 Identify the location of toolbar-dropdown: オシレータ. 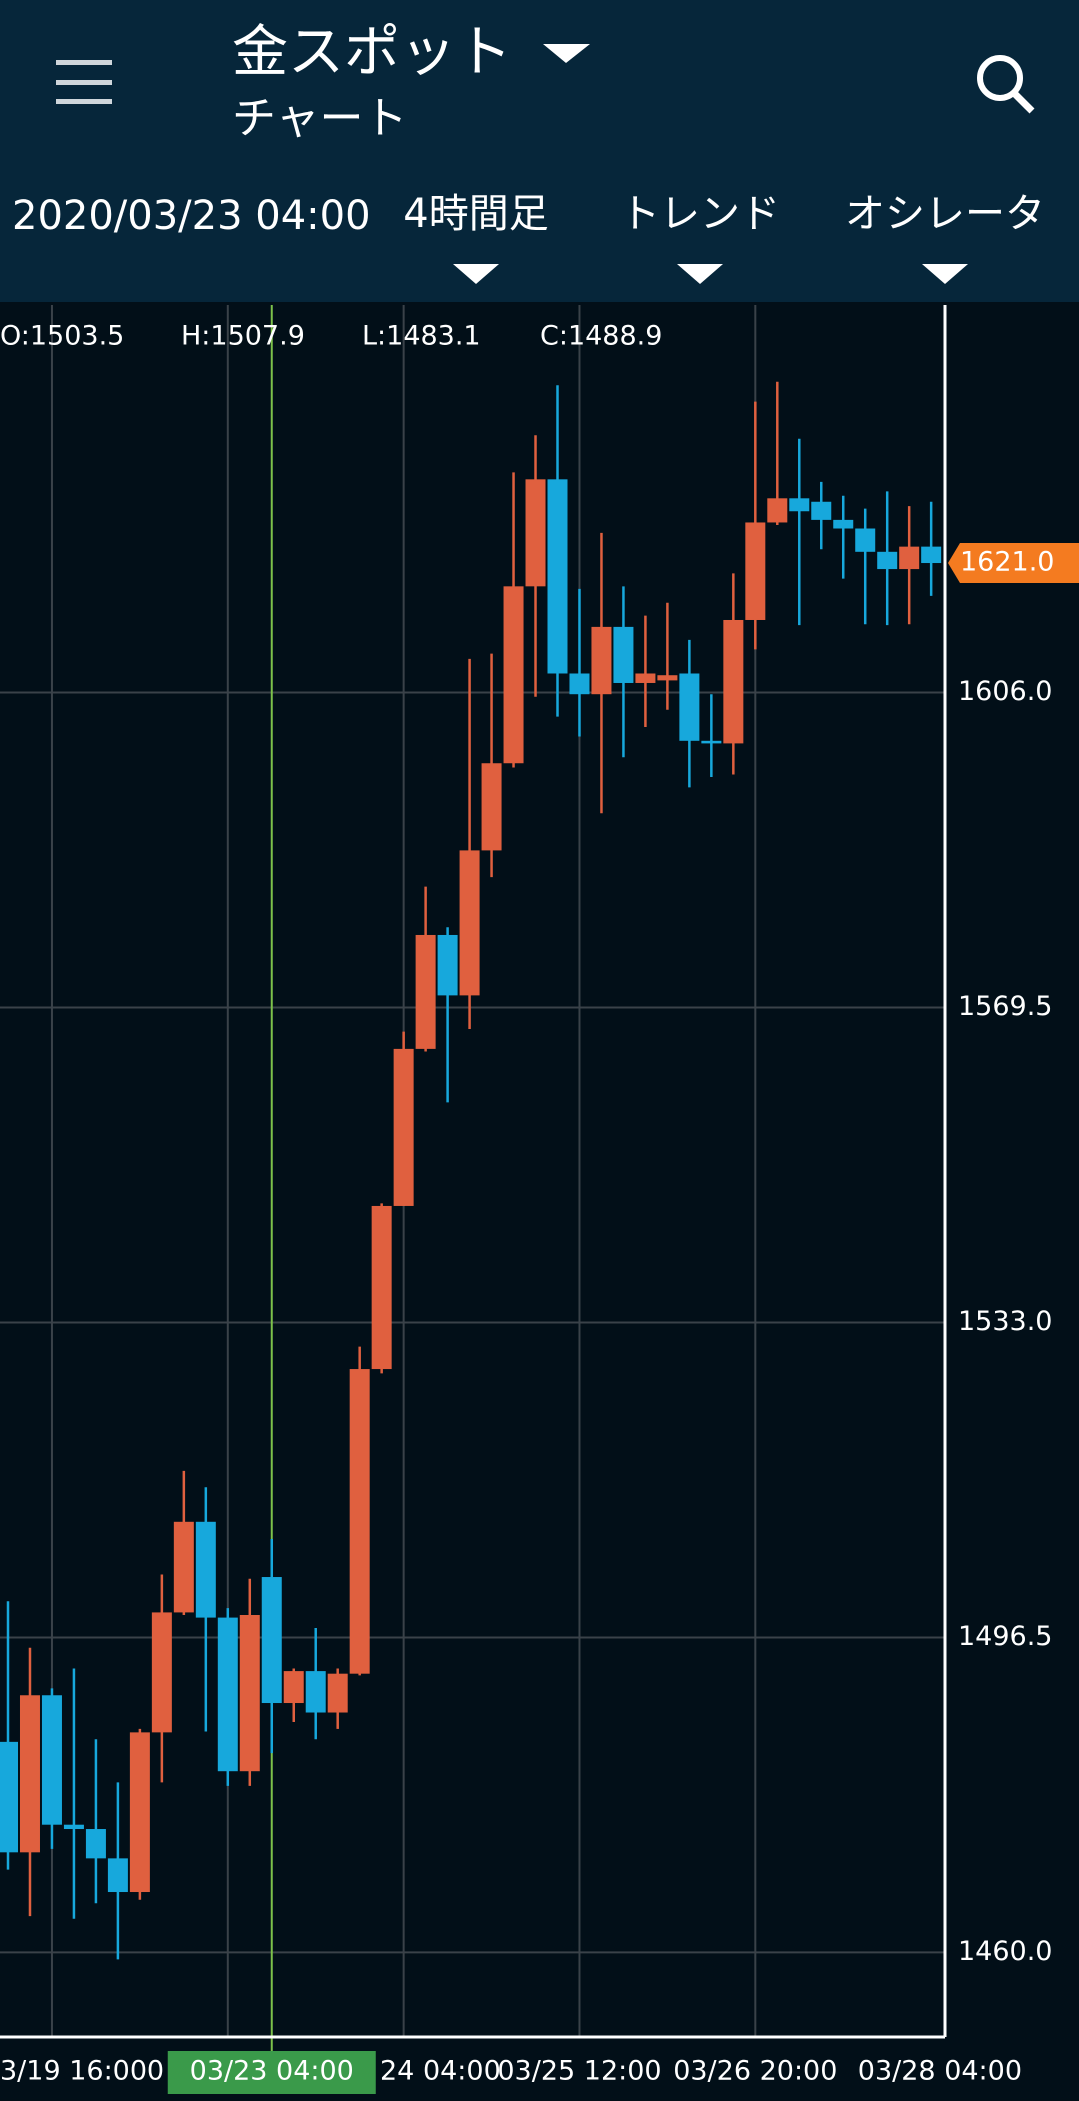
(945, 214).